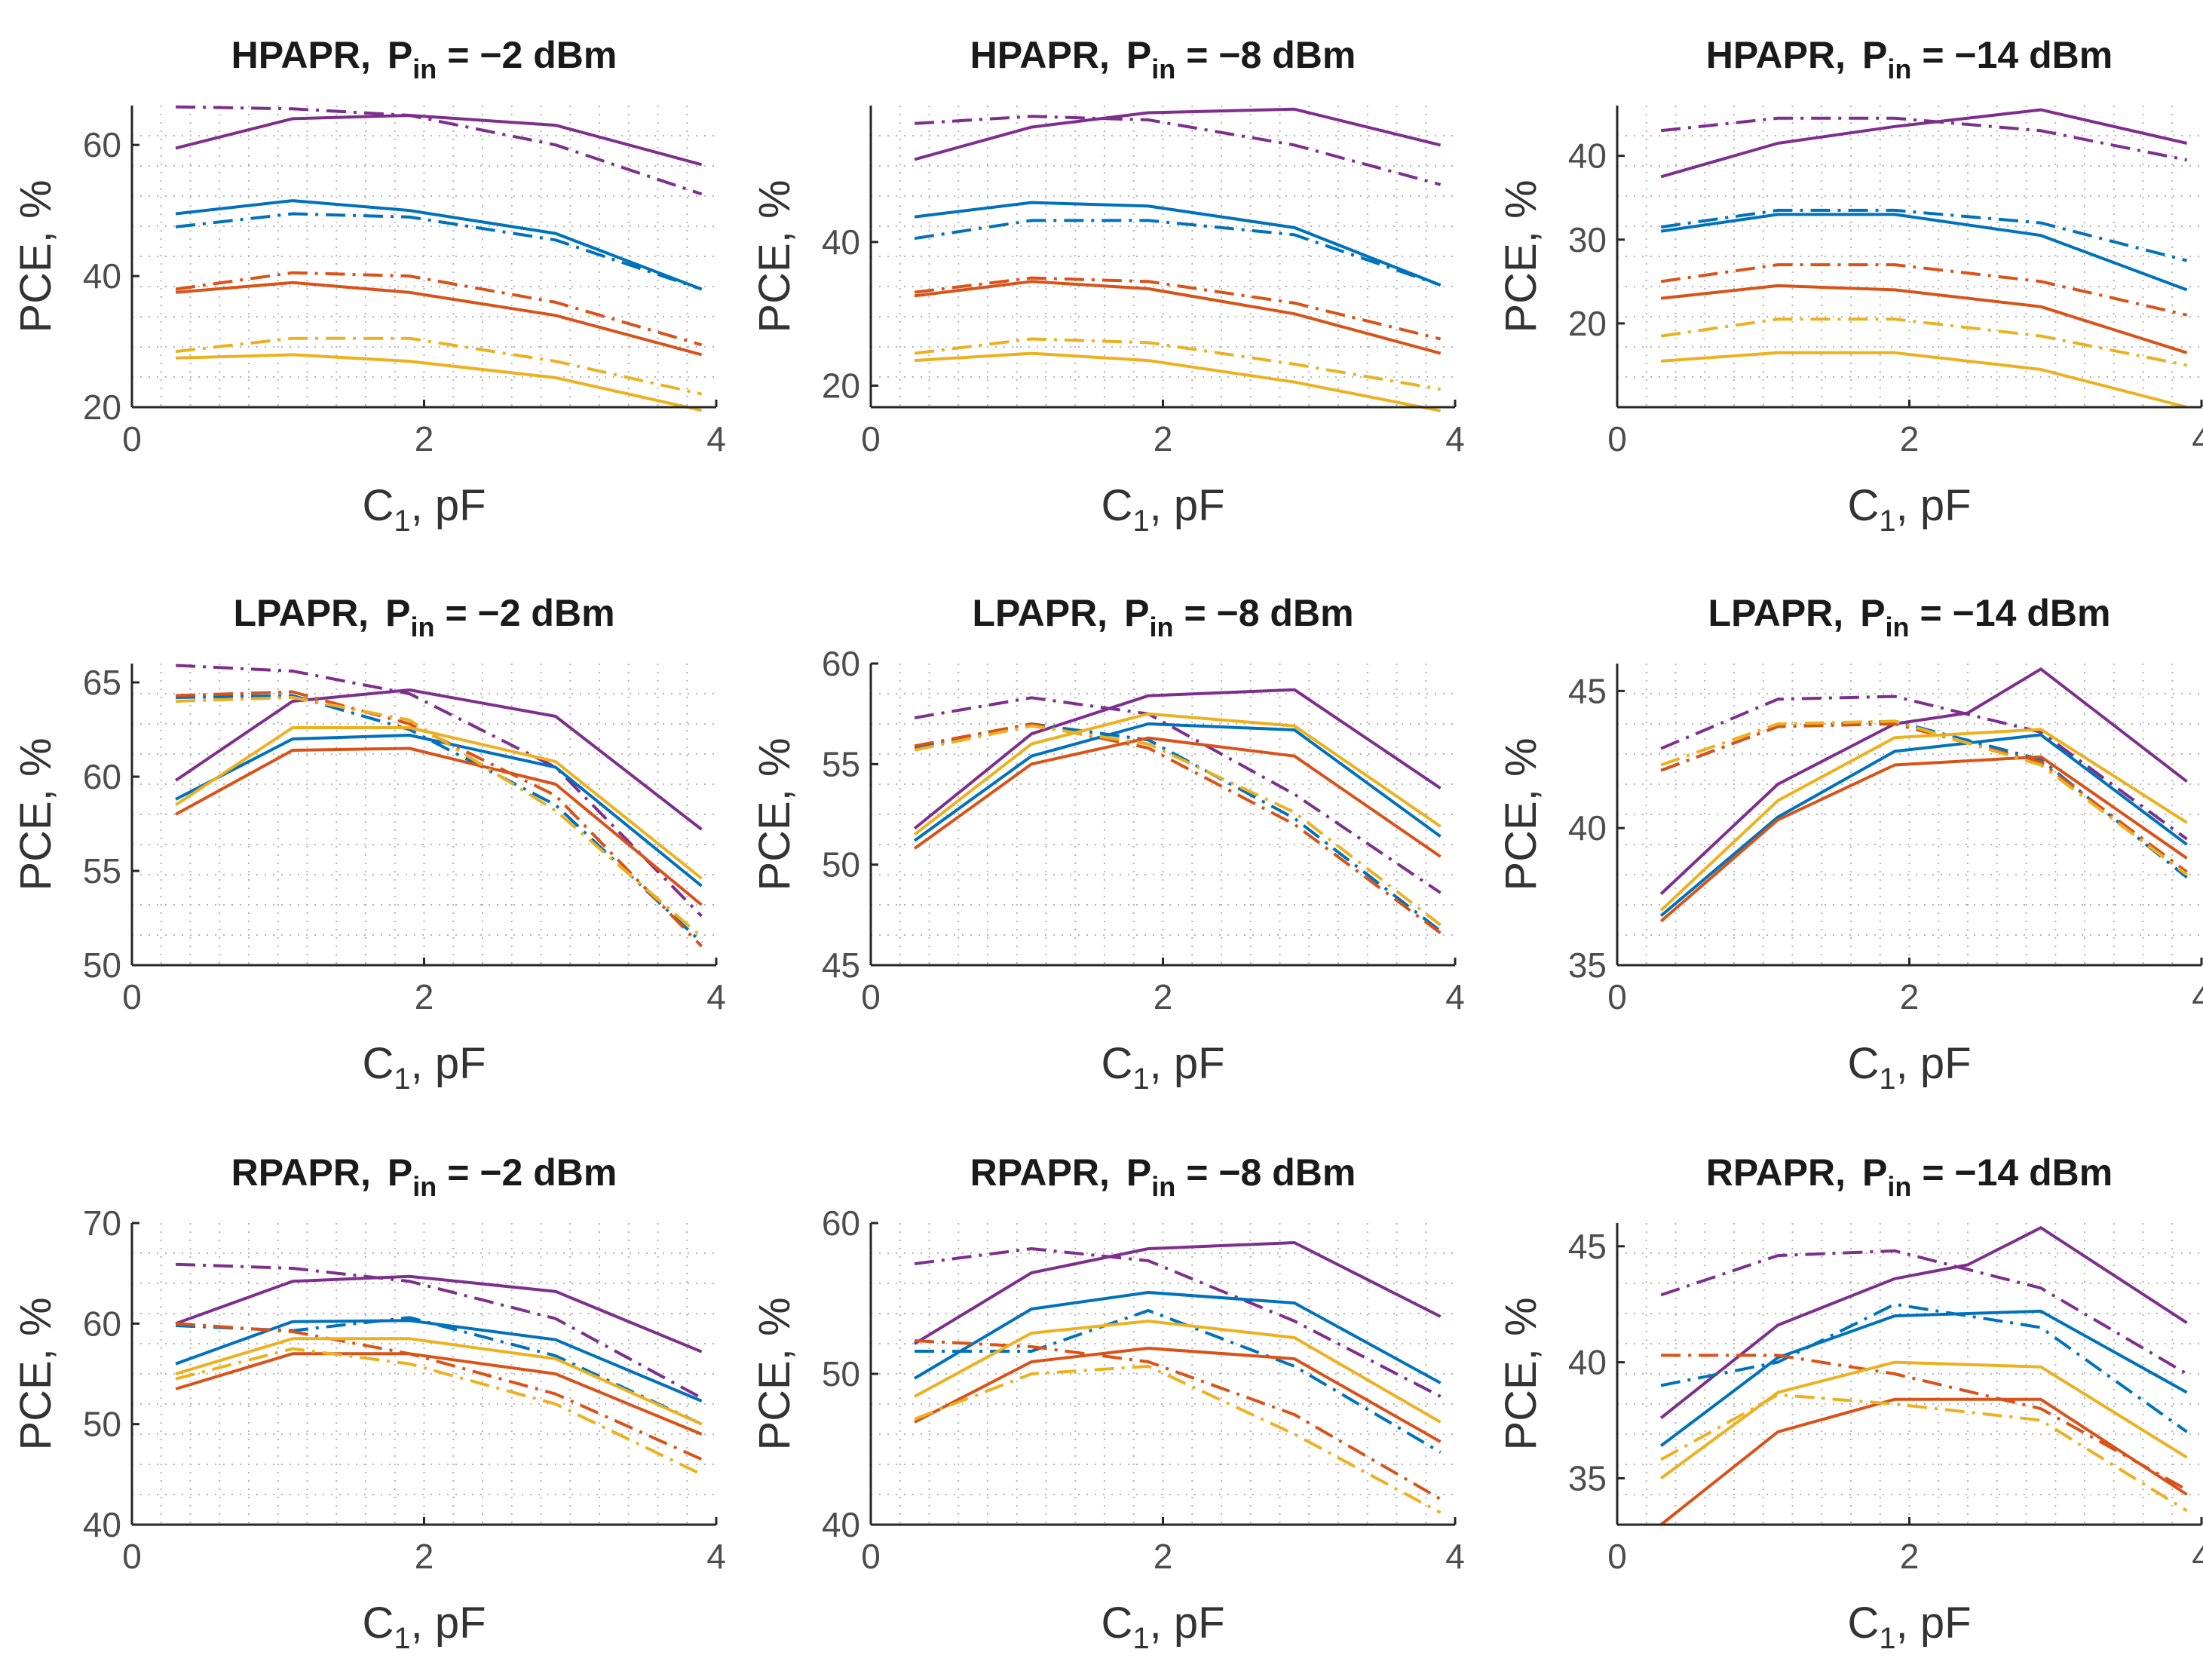 The width and height of the screenshot is (2203, 1680). What do you see at coordinates (1268, 613) in the screenshot?
I see `title-suffix: = −8 dBm` at bounding box center [1268, 613].